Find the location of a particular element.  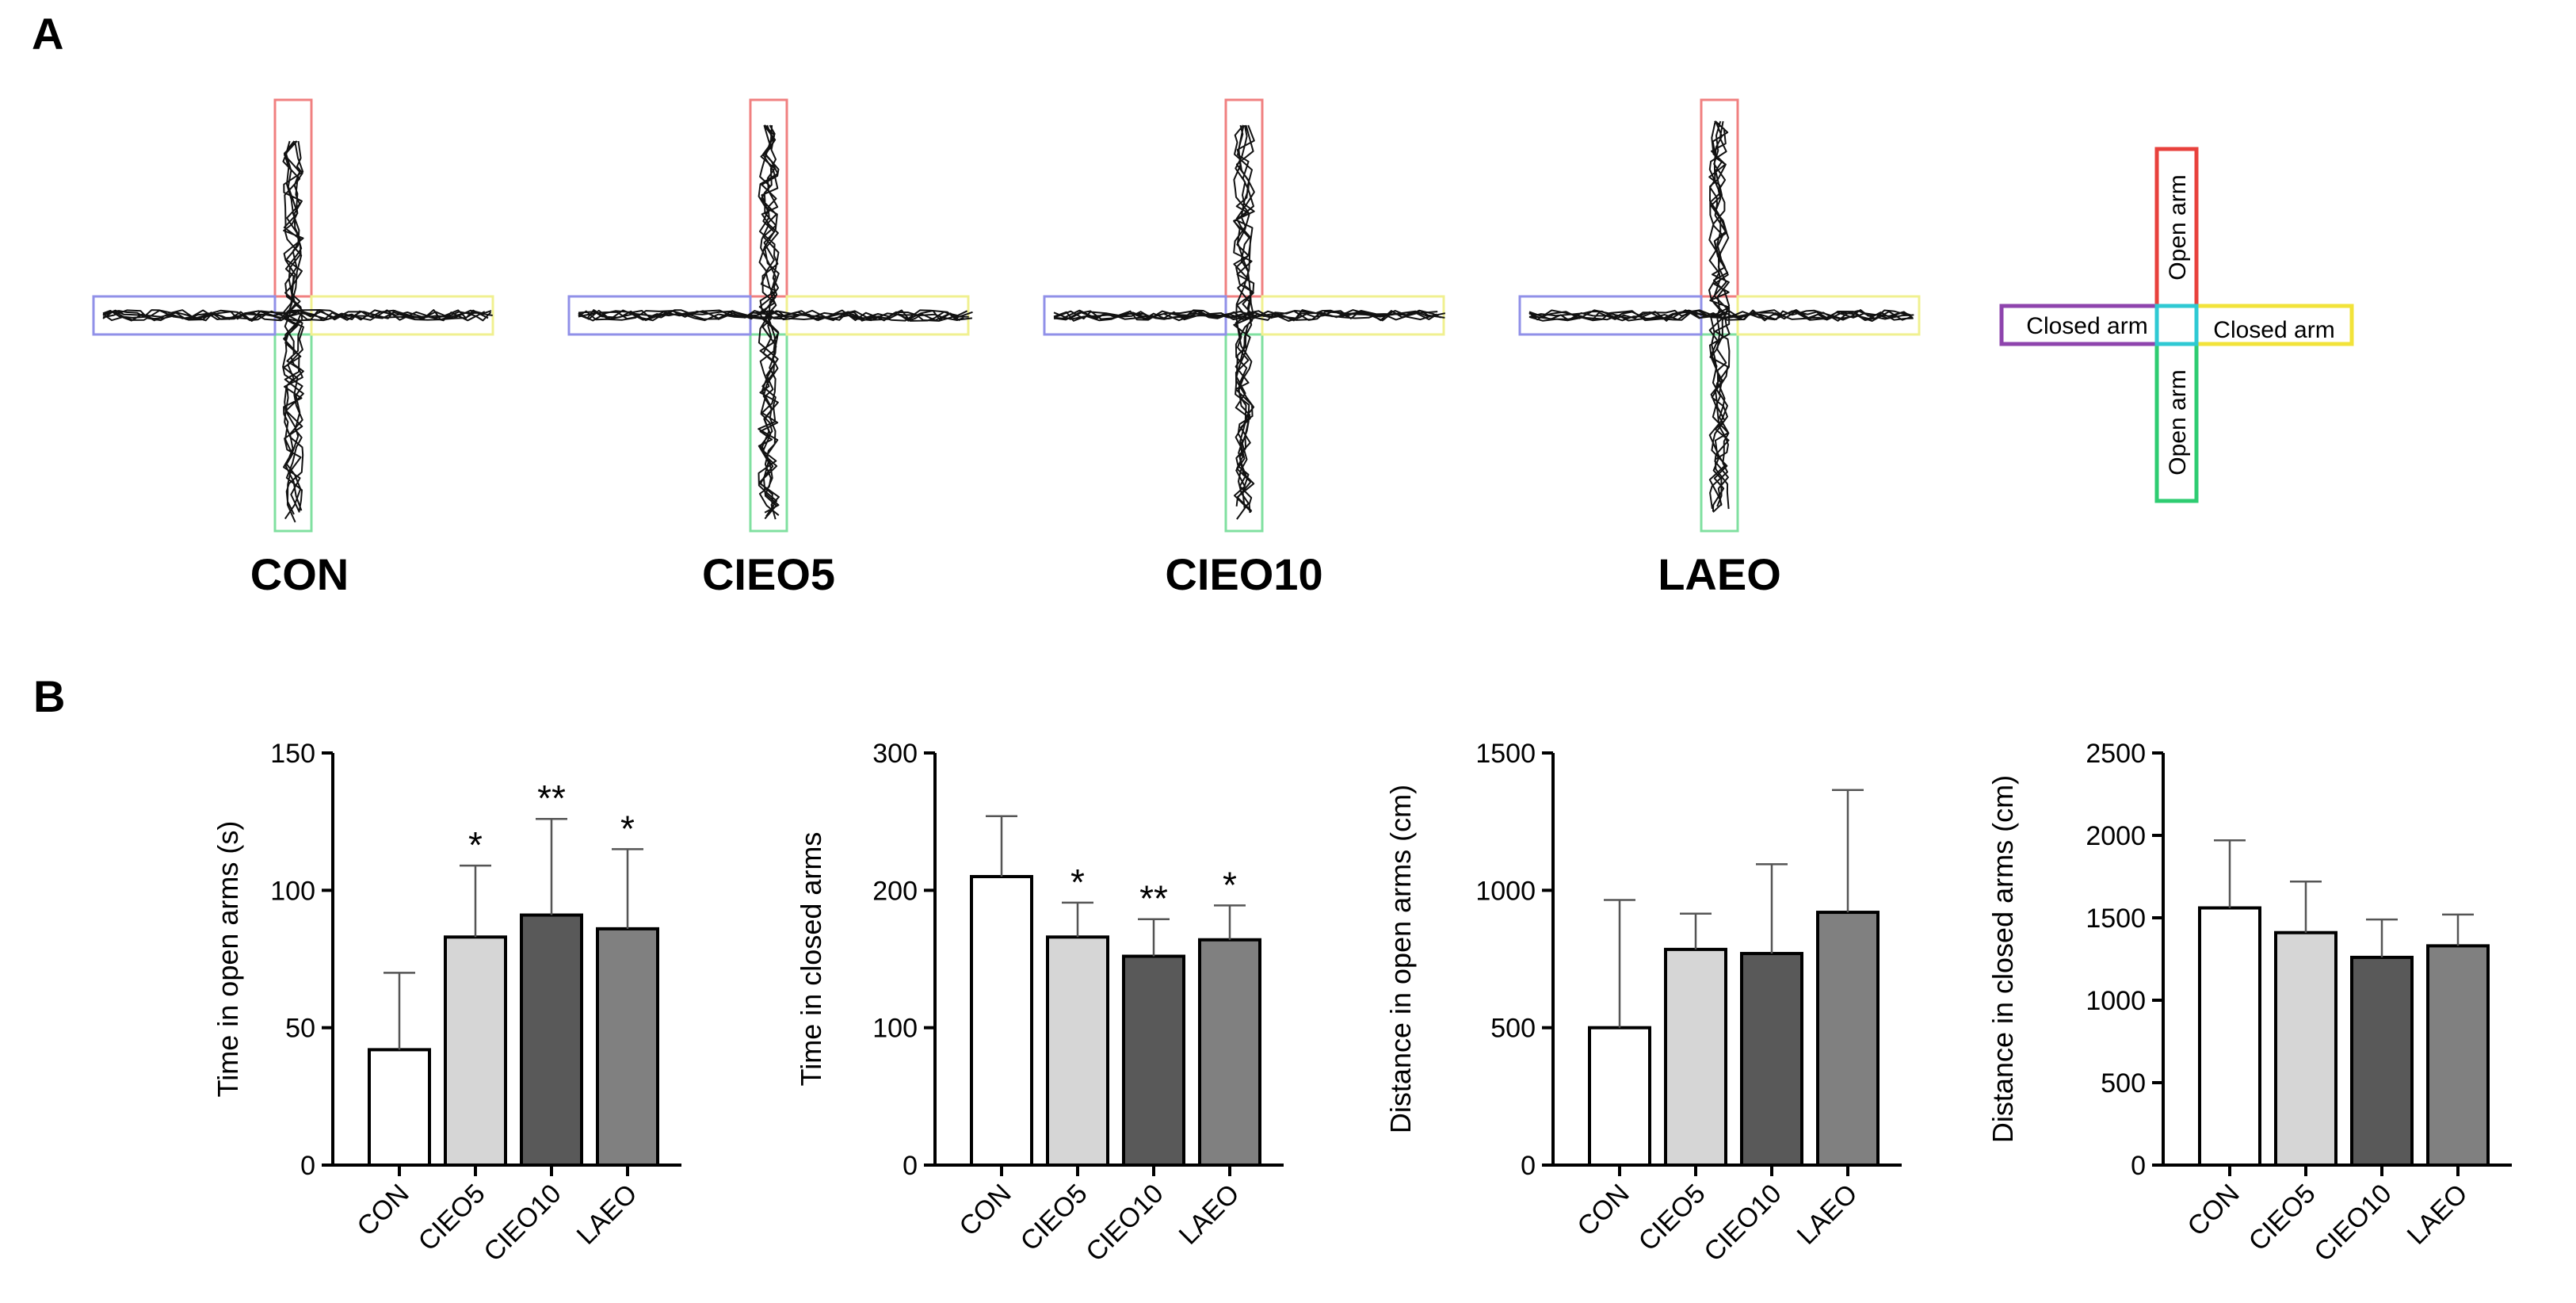

y-tick-label: 2000 is located at coordinates (2116, 836).